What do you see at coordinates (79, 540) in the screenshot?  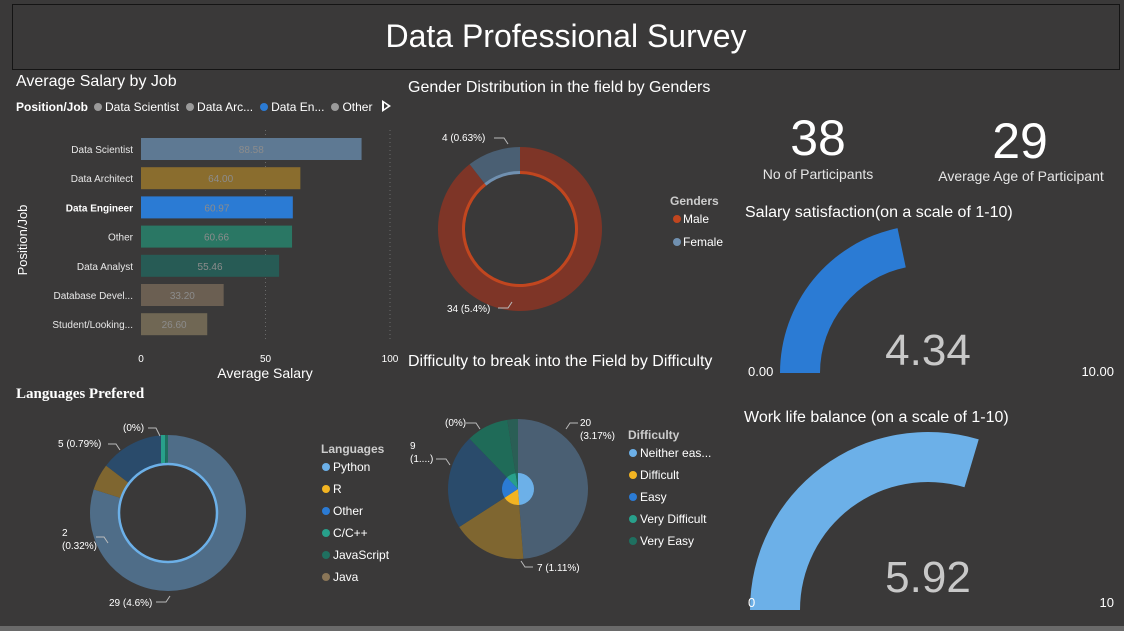 I see `language-data-label: 2 (0.32%)` at bounding box center [79, 540].